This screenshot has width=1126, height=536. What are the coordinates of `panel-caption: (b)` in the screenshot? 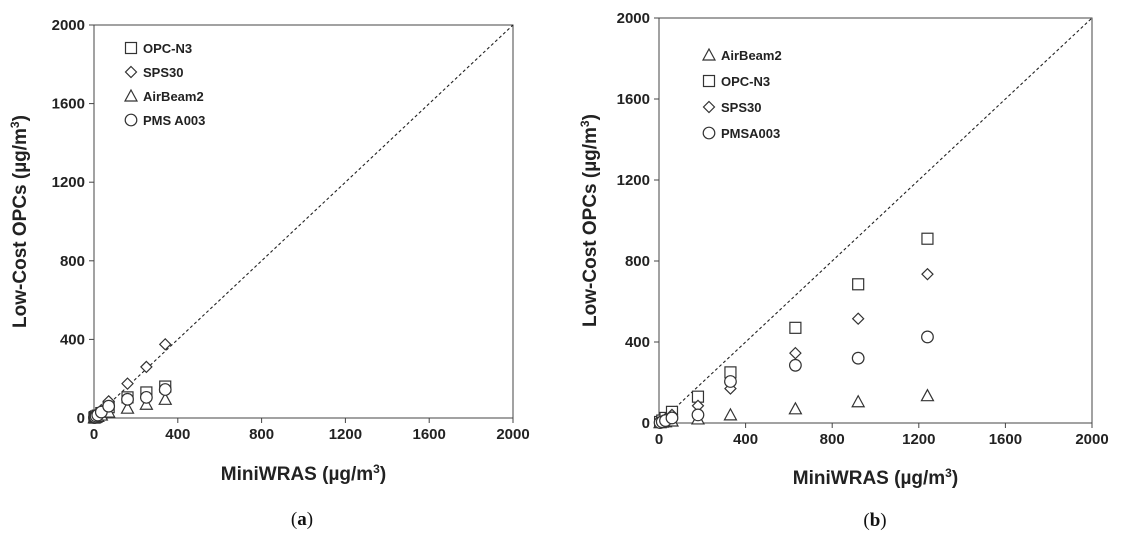 It's located at (874, 520).